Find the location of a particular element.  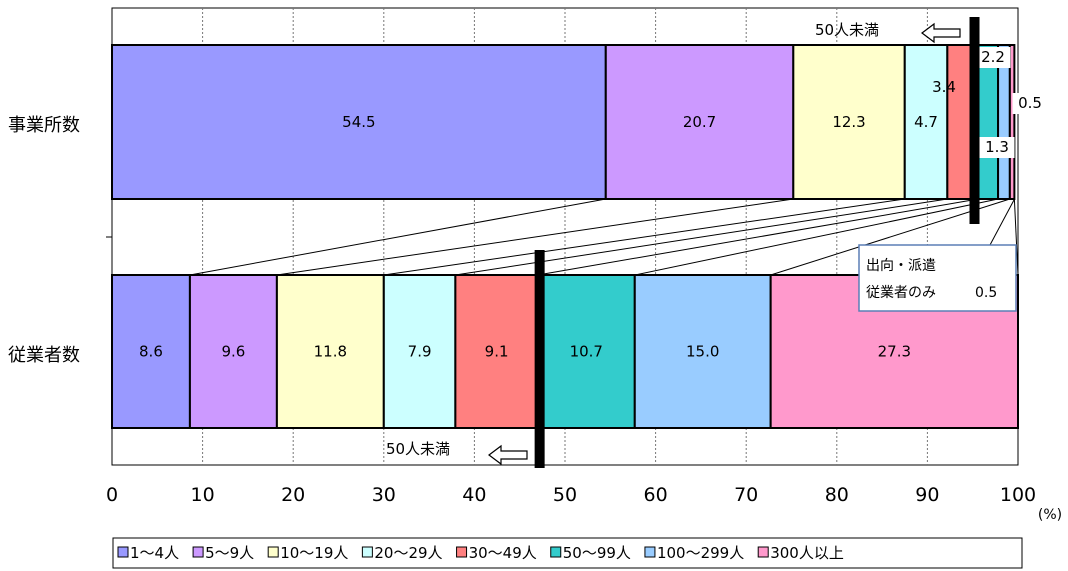

data-label: 7.9 is located at coordinates (420, 352).